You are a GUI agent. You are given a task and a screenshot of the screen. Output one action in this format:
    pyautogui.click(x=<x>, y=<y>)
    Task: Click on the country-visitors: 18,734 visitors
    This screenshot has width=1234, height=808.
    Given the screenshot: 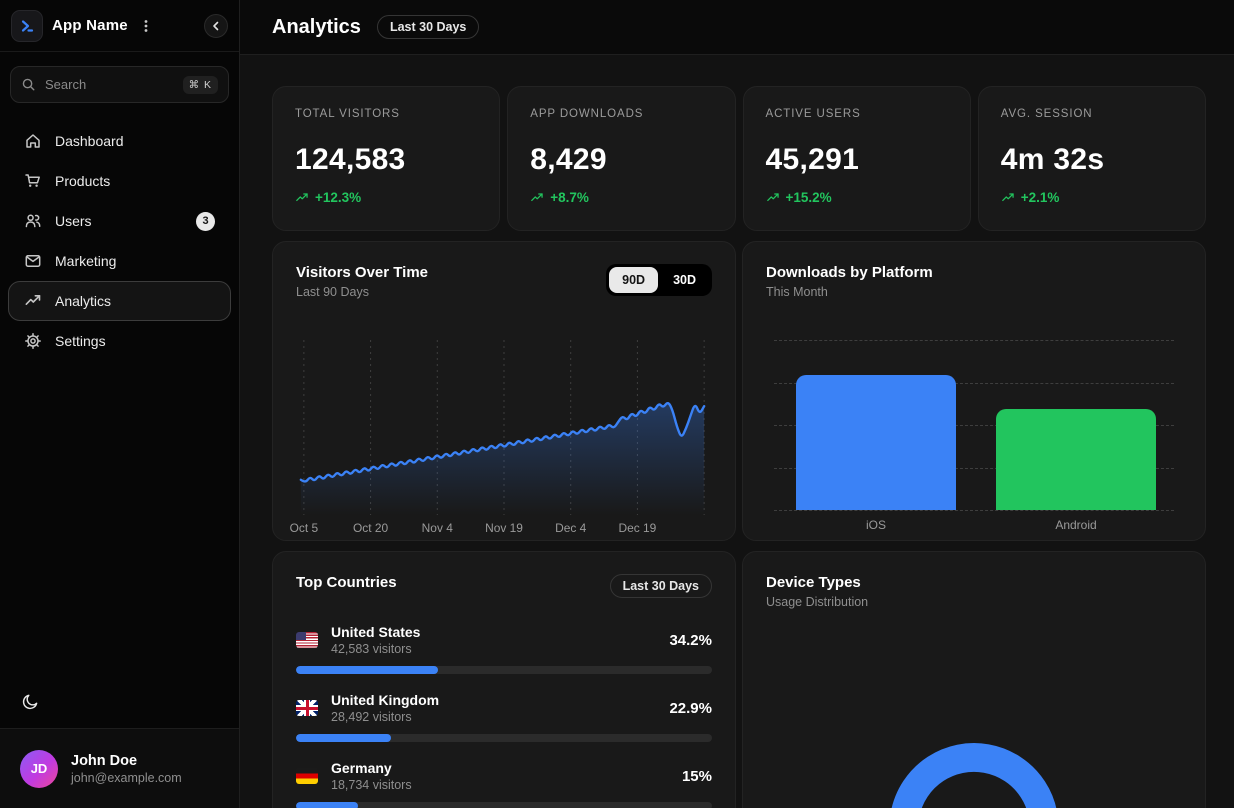 What is the action you would take?
    pyautogui.click(x=371, y=785)
    